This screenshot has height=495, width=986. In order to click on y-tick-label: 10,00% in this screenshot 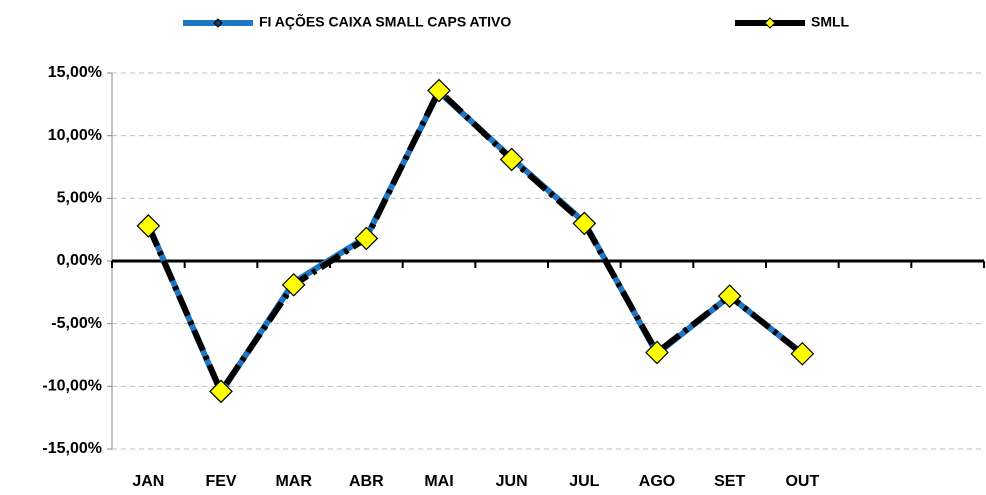, I will do `click(75, 135)`.